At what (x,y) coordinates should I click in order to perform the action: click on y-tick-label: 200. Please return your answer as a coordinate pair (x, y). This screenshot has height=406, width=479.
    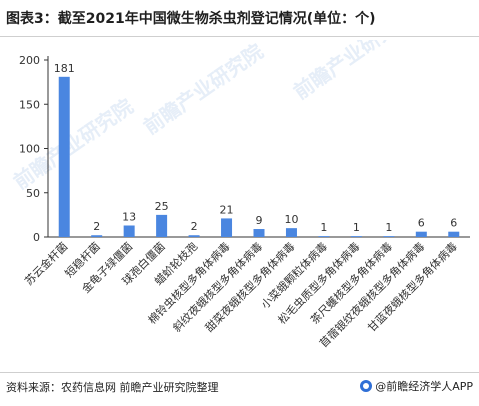
    Looking at the image, I should click on (29, 60).